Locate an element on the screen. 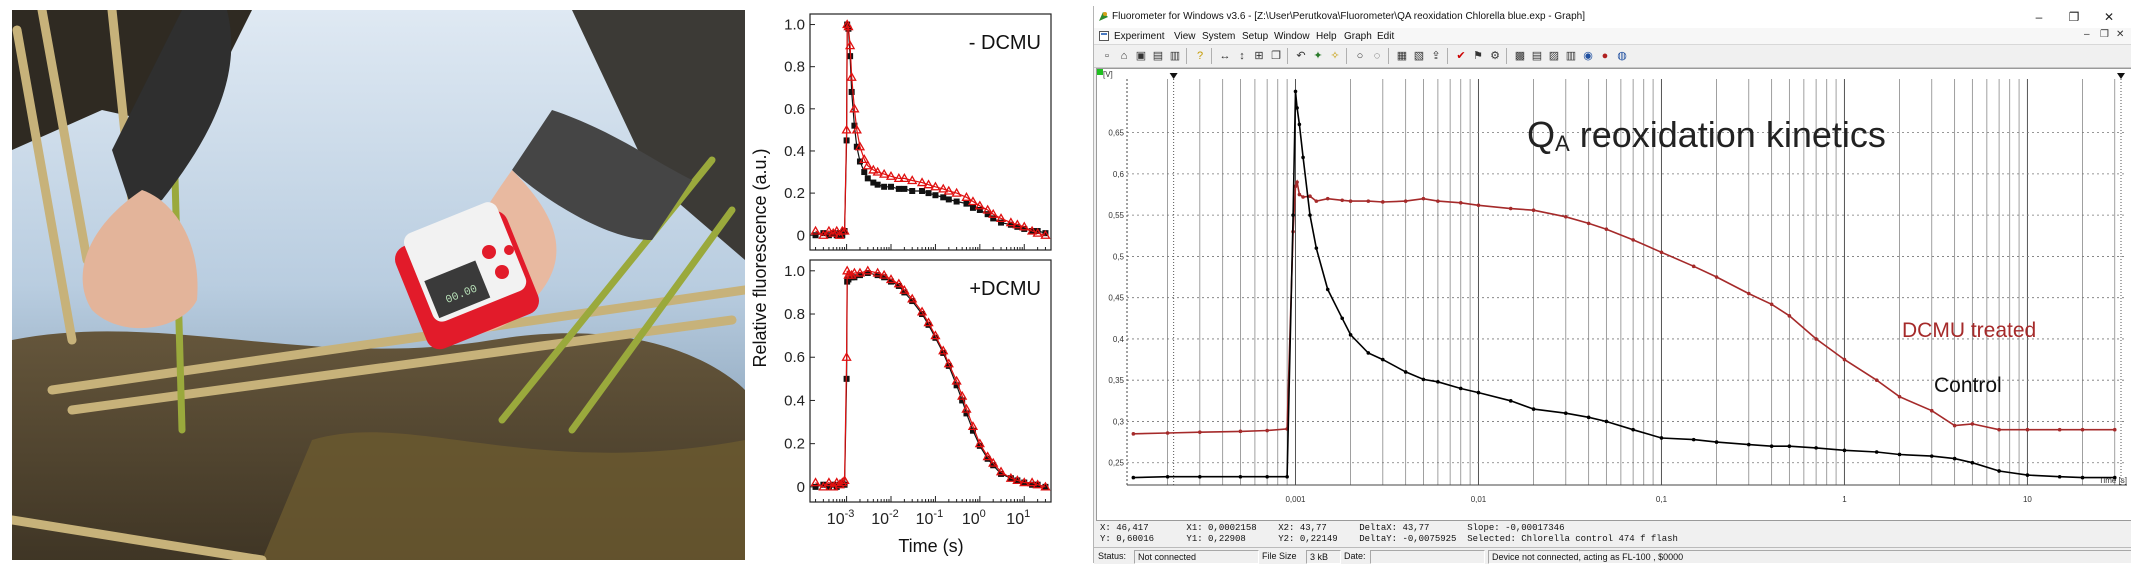  new-icon: ▫ is located at coordinates (1107, 56).